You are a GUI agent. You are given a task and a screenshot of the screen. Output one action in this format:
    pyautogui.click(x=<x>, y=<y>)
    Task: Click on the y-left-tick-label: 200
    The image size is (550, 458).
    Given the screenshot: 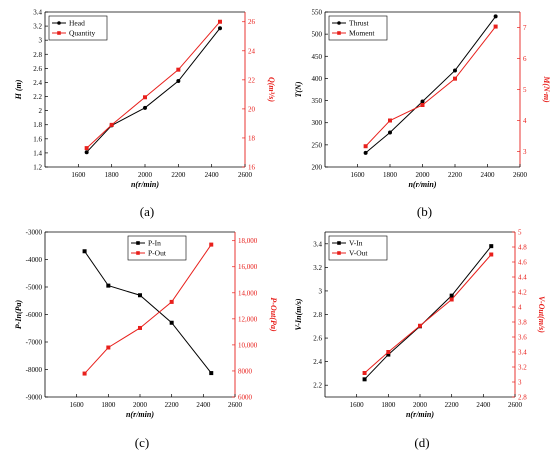 What is the action you would take?
    pyautogui.click(x=317, y=168)
    